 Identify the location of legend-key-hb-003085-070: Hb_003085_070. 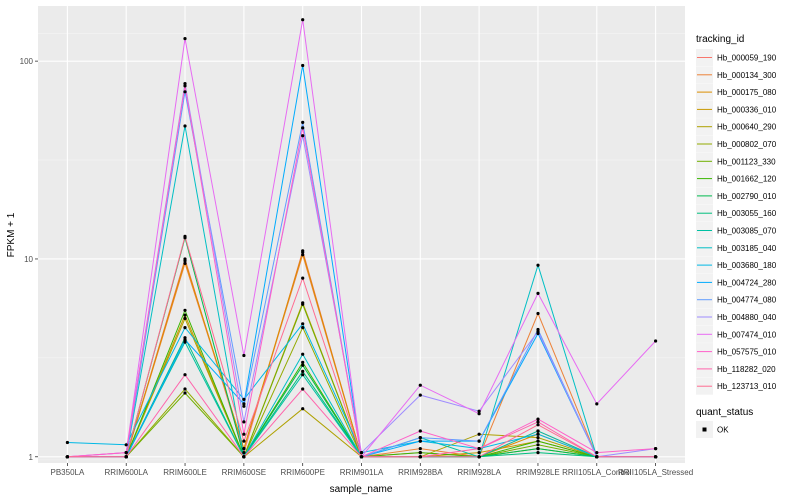
(736, 230).